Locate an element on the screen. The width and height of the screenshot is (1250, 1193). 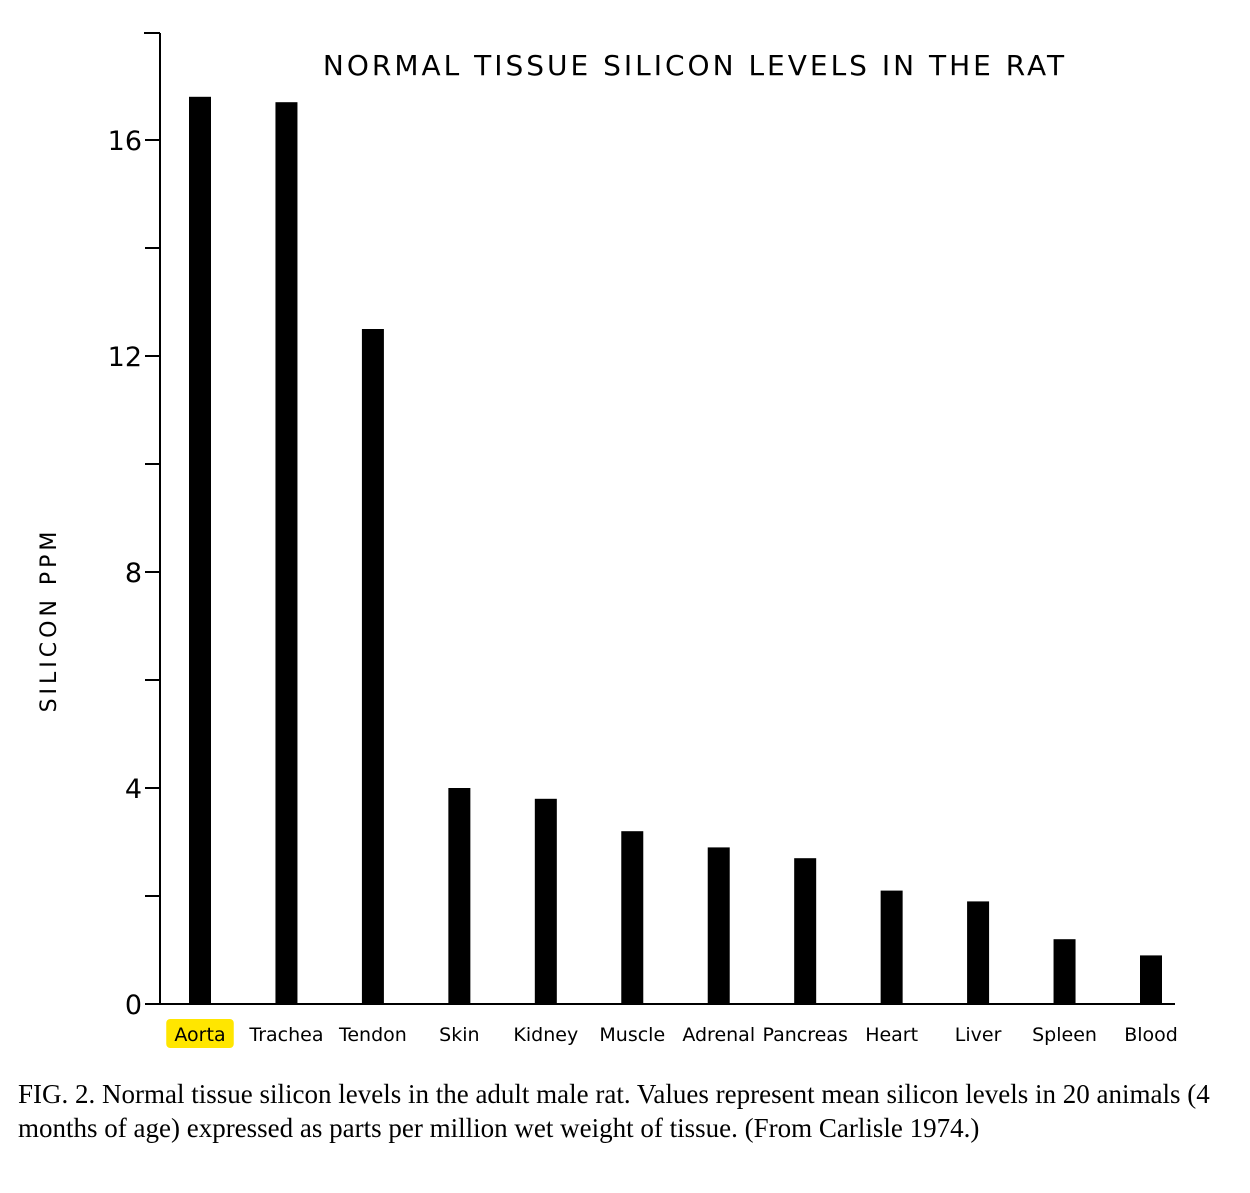
category-label-liver: Liver is located at coordinates (978, 1035).